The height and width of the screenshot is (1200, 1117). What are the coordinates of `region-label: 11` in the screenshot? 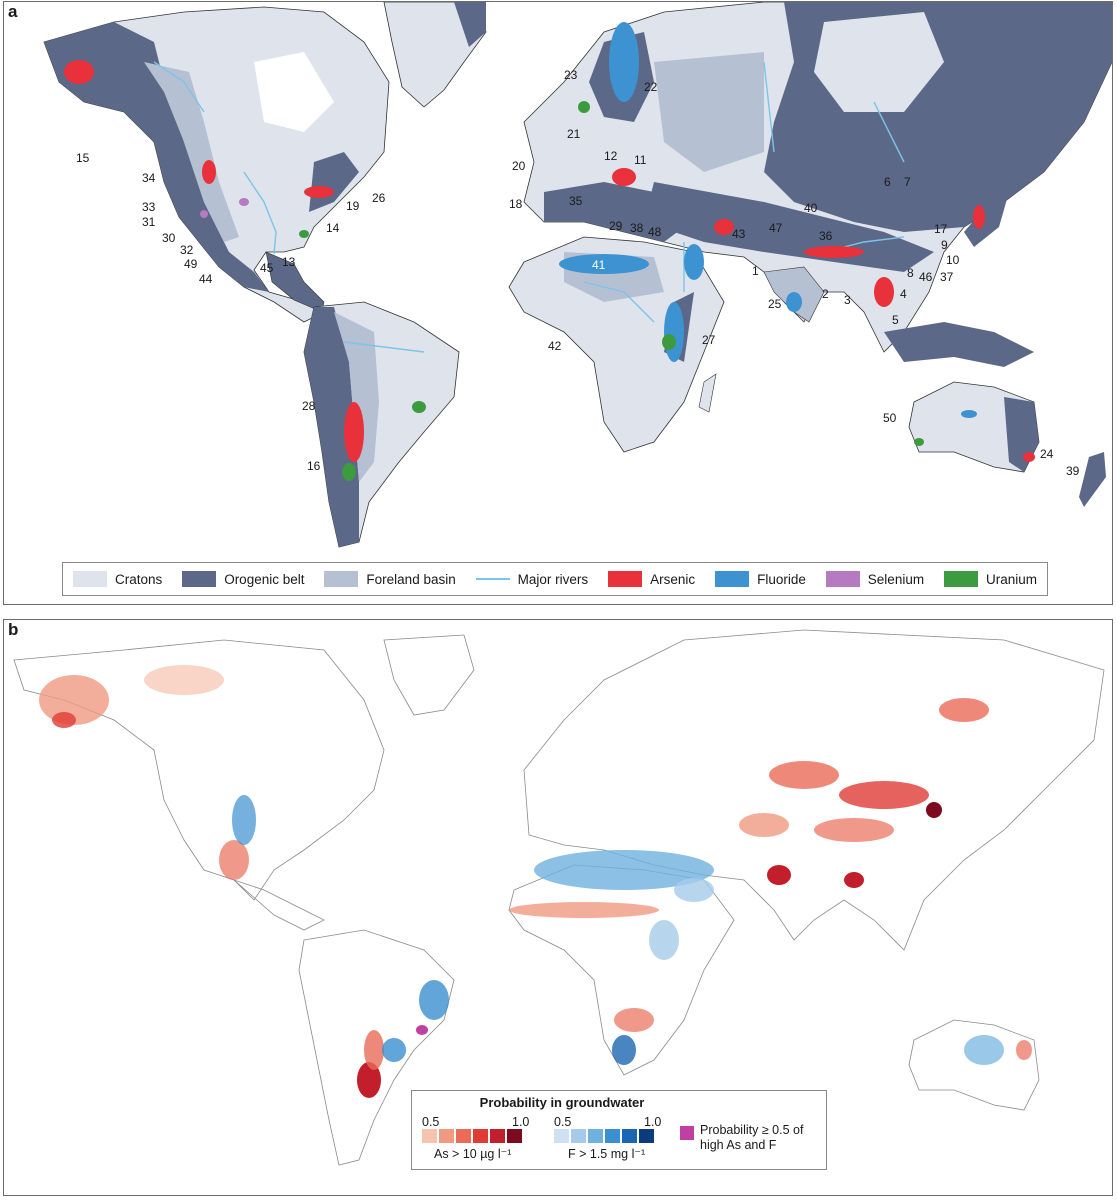 It's located at (640, 160).